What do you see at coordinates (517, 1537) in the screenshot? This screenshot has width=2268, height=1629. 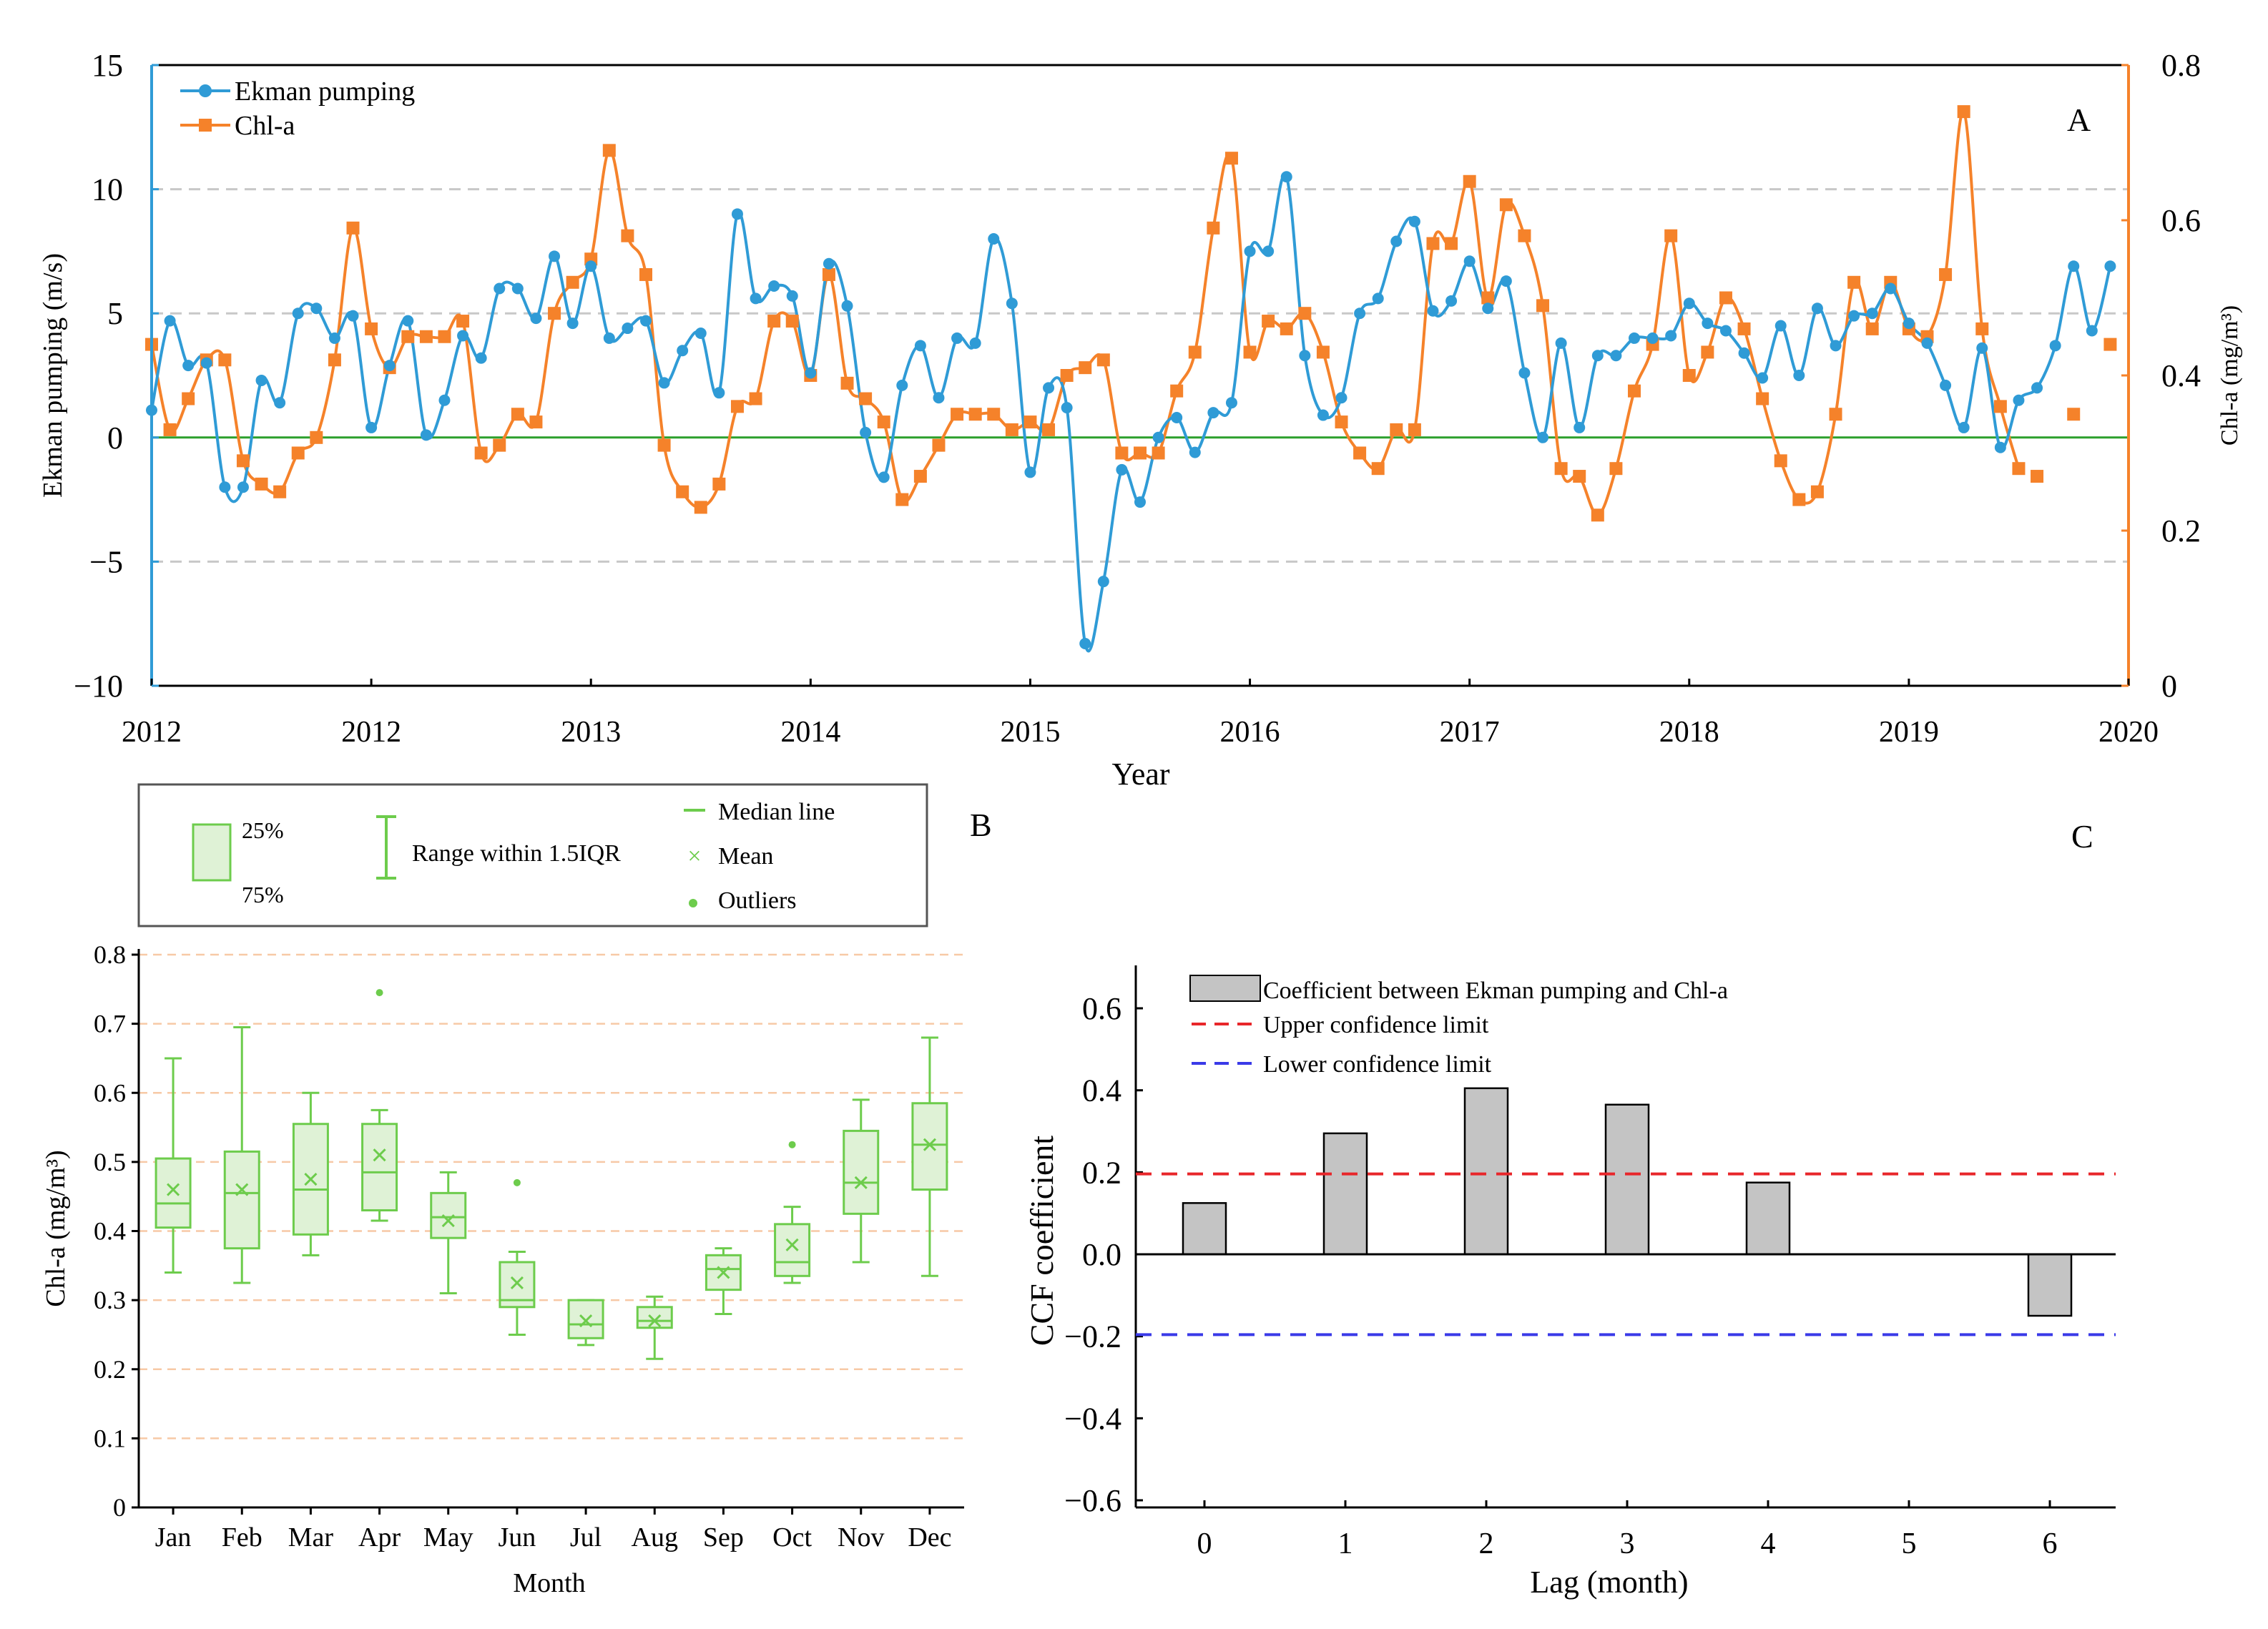 I see `x-tick-label: Jun` at bounding box center [517, 1537].